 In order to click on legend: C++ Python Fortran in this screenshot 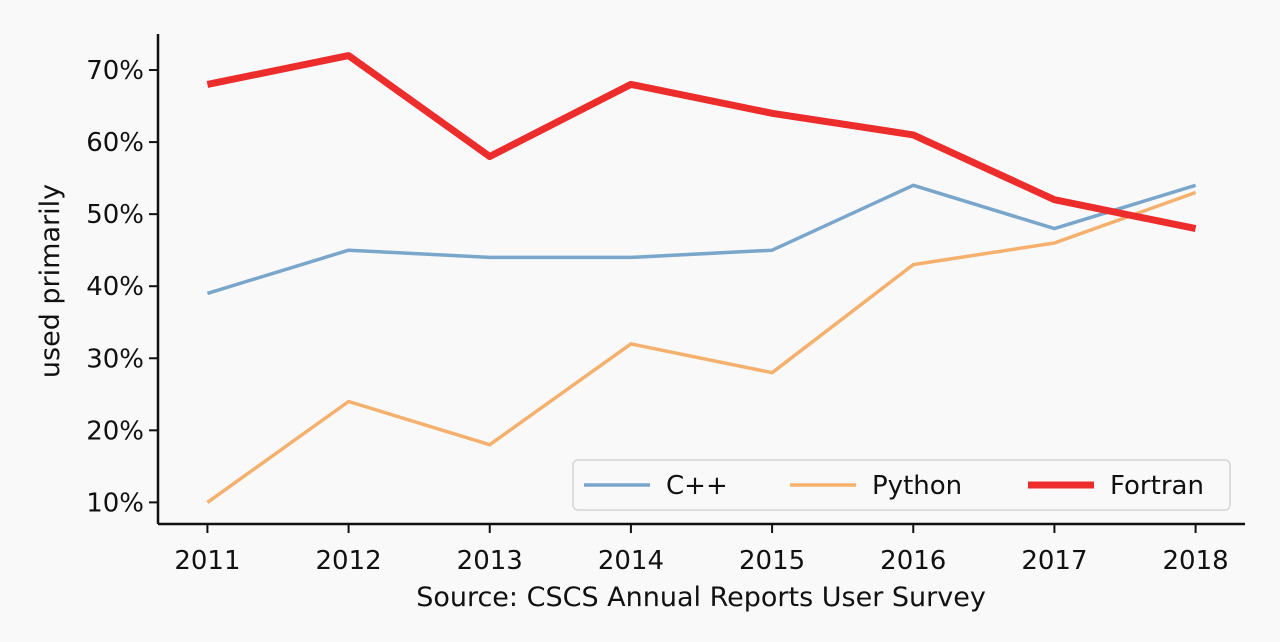, I will do `click(901, 485)`.